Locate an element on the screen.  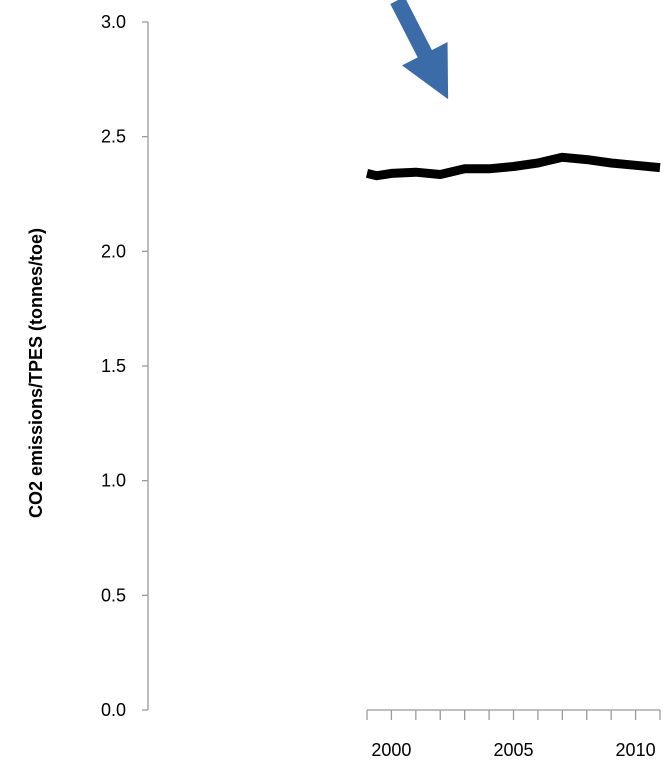
y-axis: 0.0 0.5 1.0 1.5 2.0 2.5 3.0 is located at coordinates (125, 366).